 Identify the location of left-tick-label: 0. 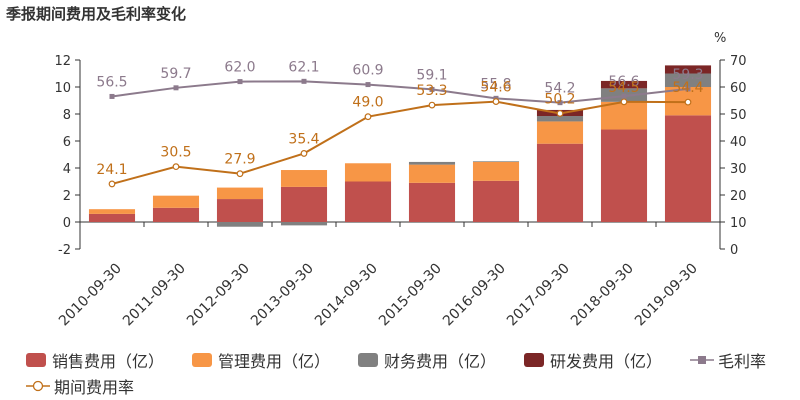
(67, 223).